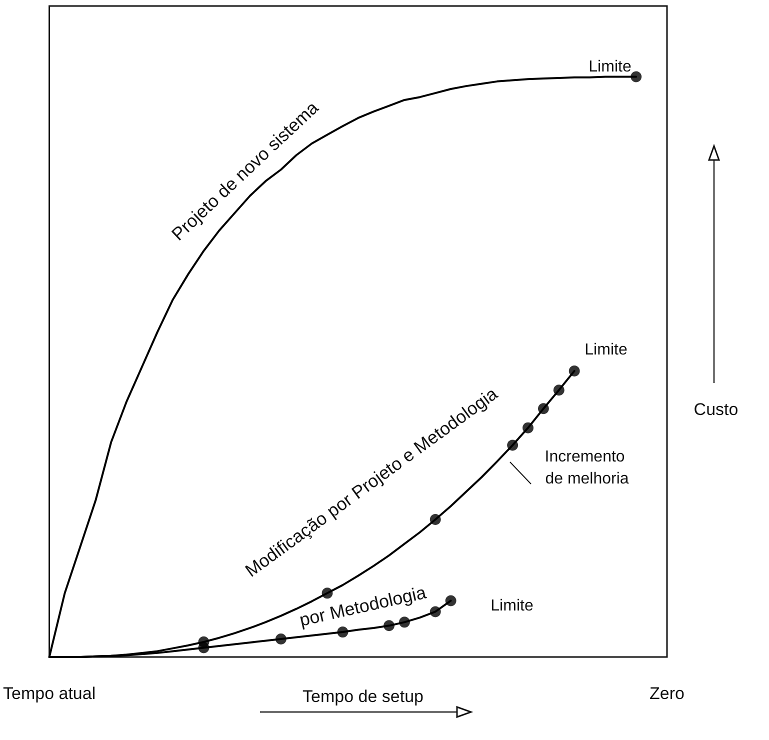 The height and width of the screenshot is (740, 769). I want to click on x-tick-label: Tempo atual, so click(49, 693).